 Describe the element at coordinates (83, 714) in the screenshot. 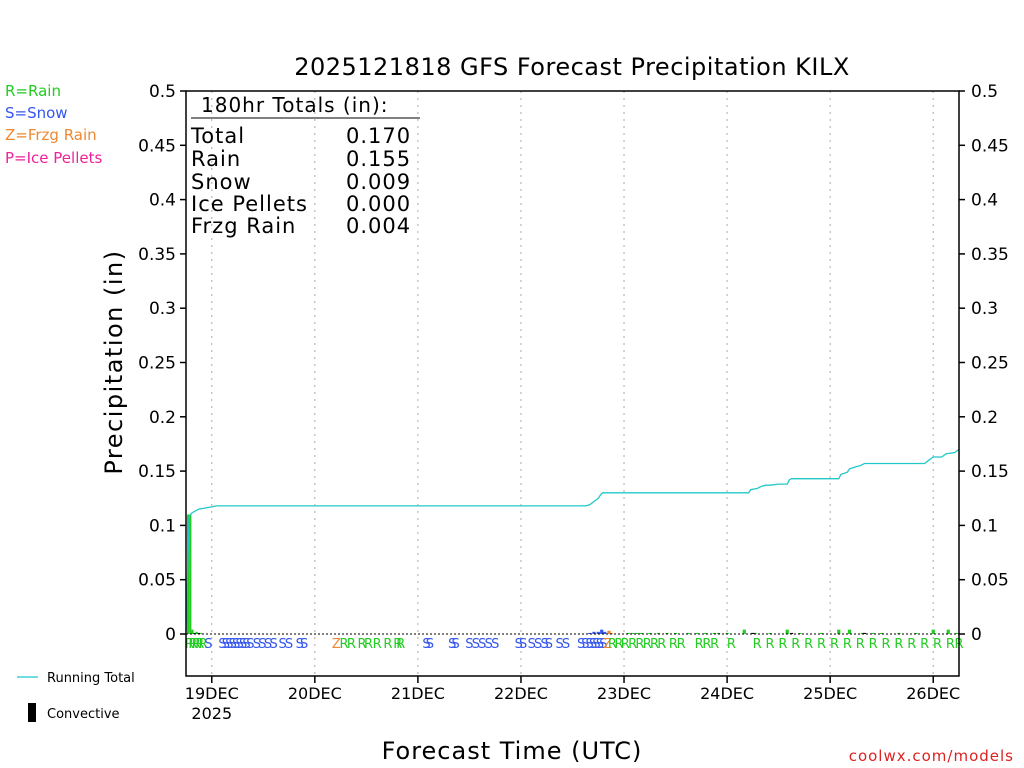

I see `legend-convective: Convective` at that location.